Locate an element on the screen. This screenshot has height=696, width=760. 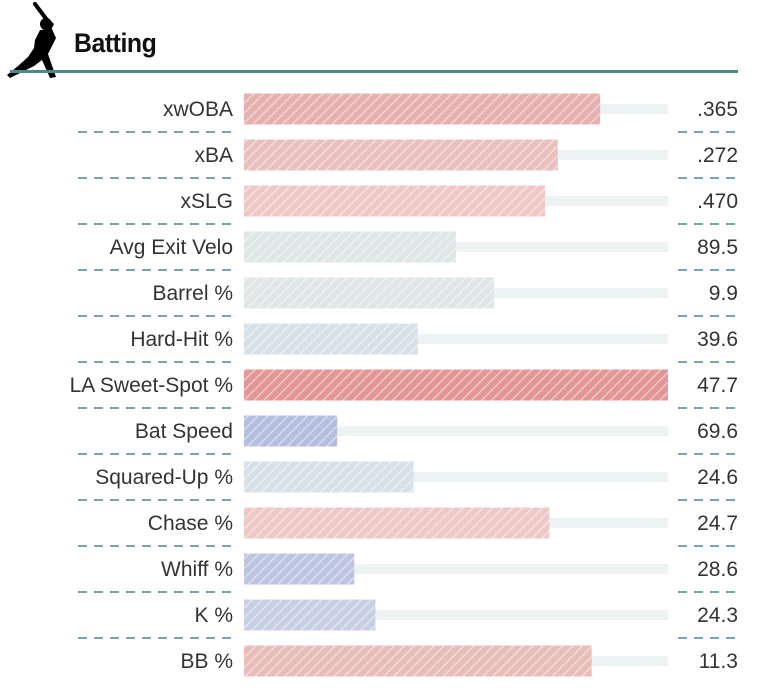
metric-label: K % is located at coordinates (213, 615).